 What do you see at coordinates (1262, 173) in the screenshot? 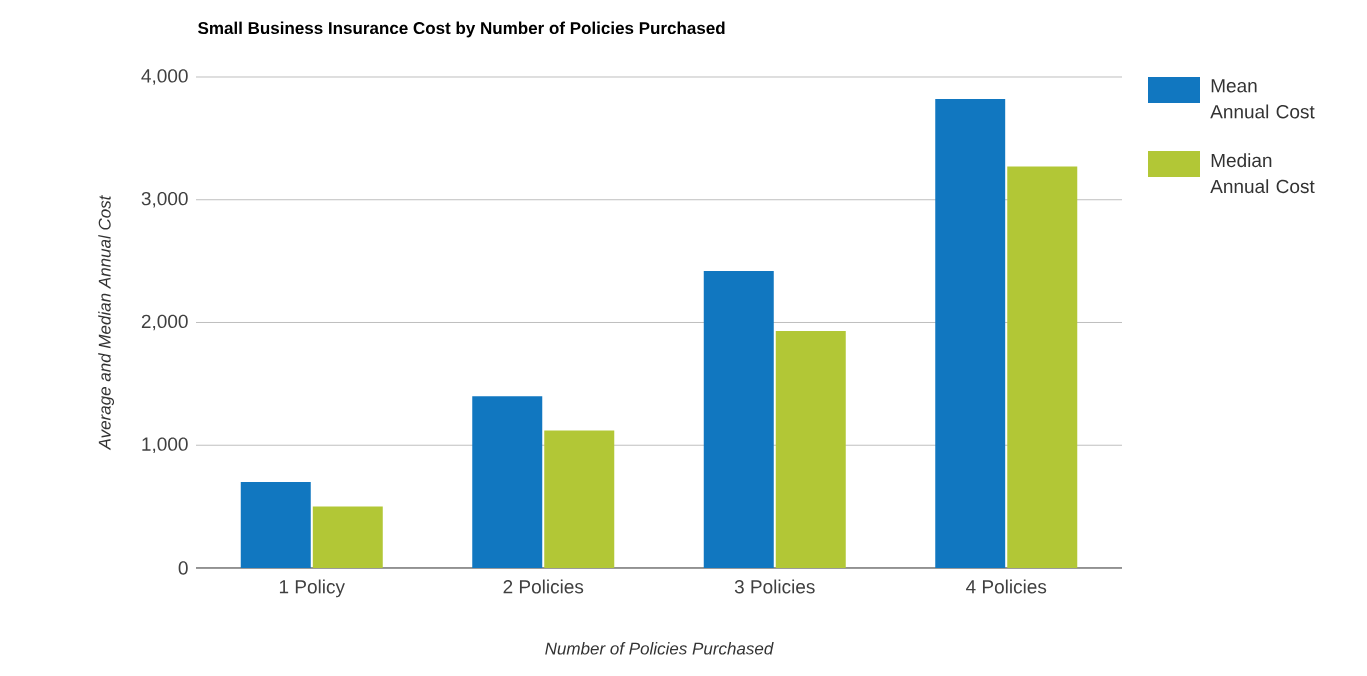
I see `legend-label: Median Annual Cost` at bounding box center [1262, 173].